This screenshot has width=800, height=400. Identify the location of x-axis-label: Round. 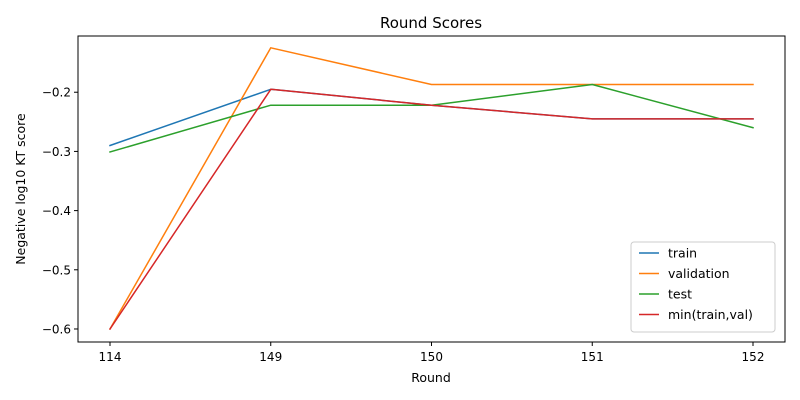
(431, 377).